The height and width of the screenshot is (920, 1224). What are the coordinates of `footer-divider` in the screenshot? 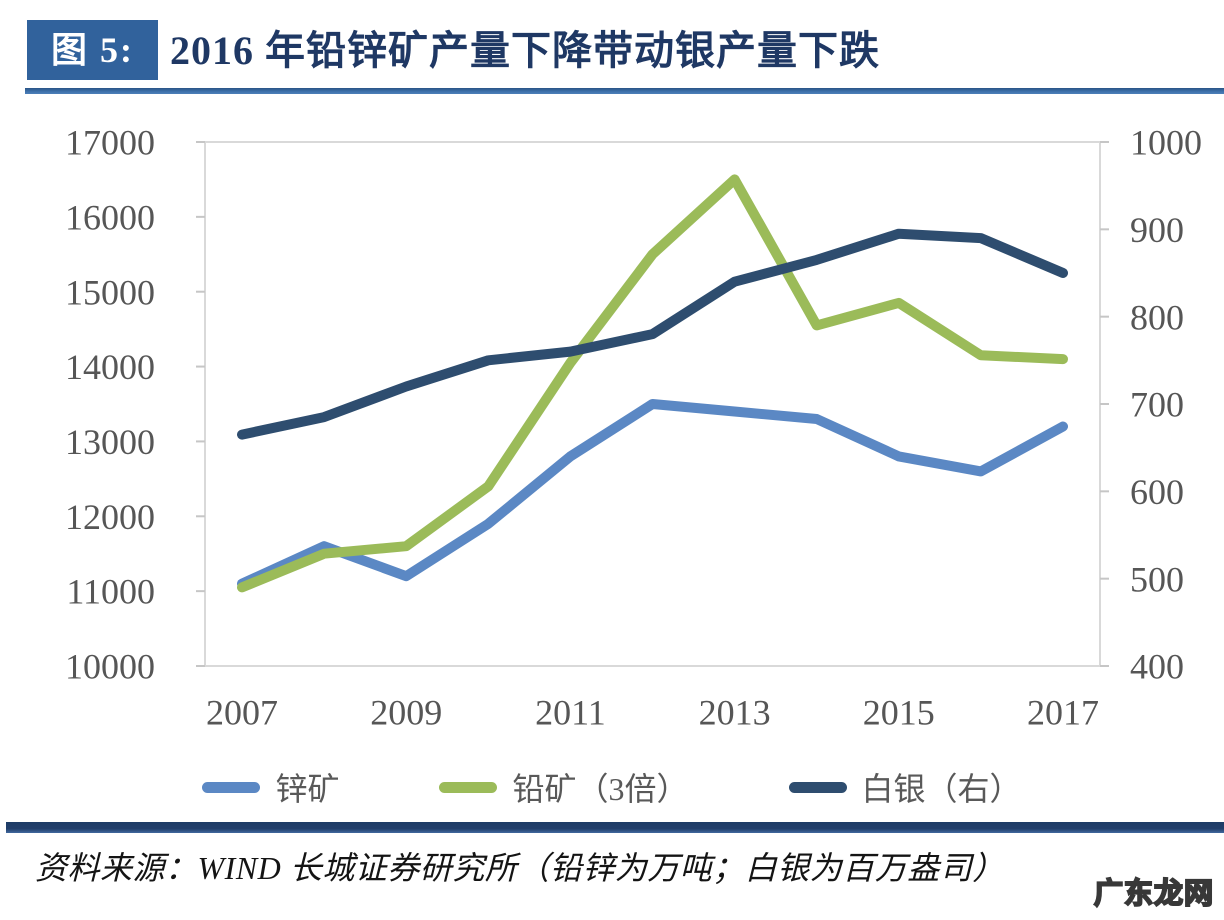 It's located at (615, 827).